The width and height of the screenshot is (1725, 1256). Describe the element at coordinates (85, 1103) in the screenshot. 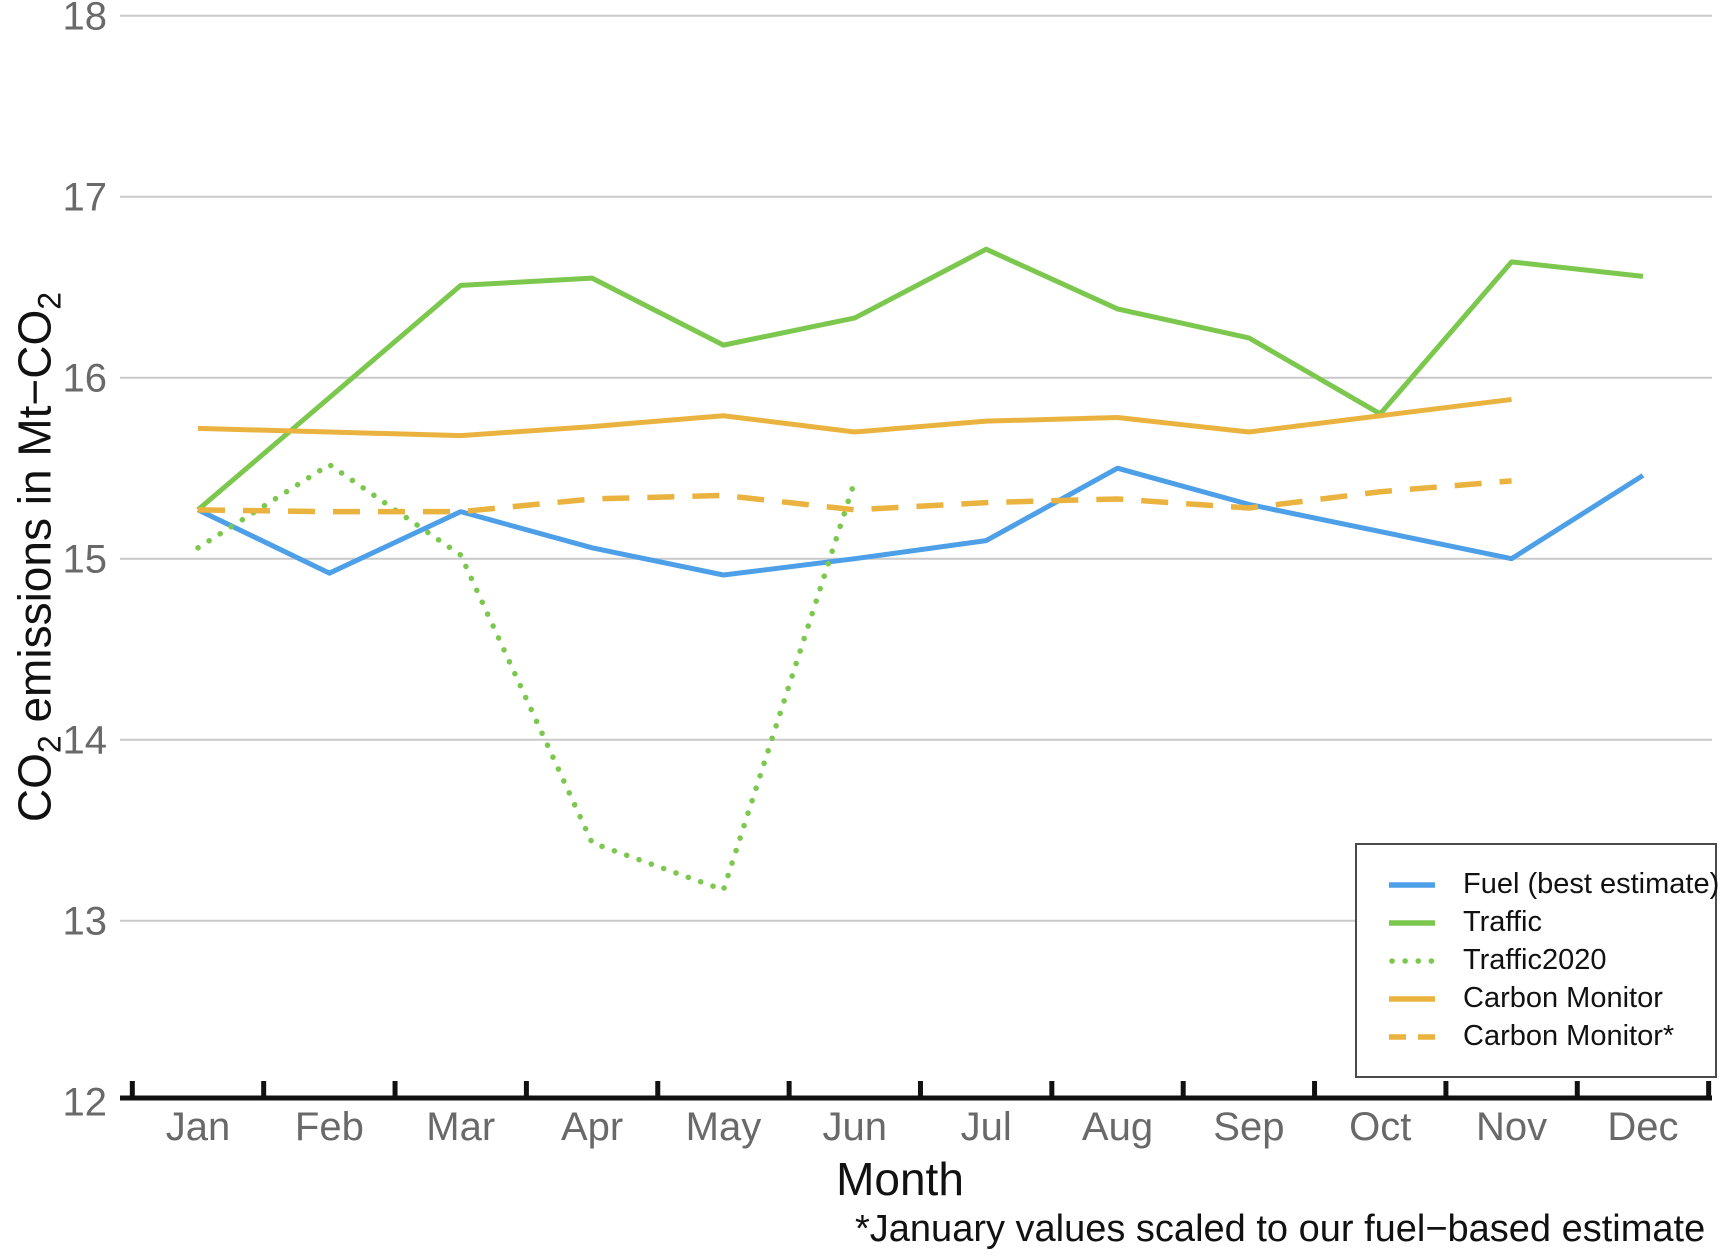

I see `y-tick-label-12: 12` at that location.